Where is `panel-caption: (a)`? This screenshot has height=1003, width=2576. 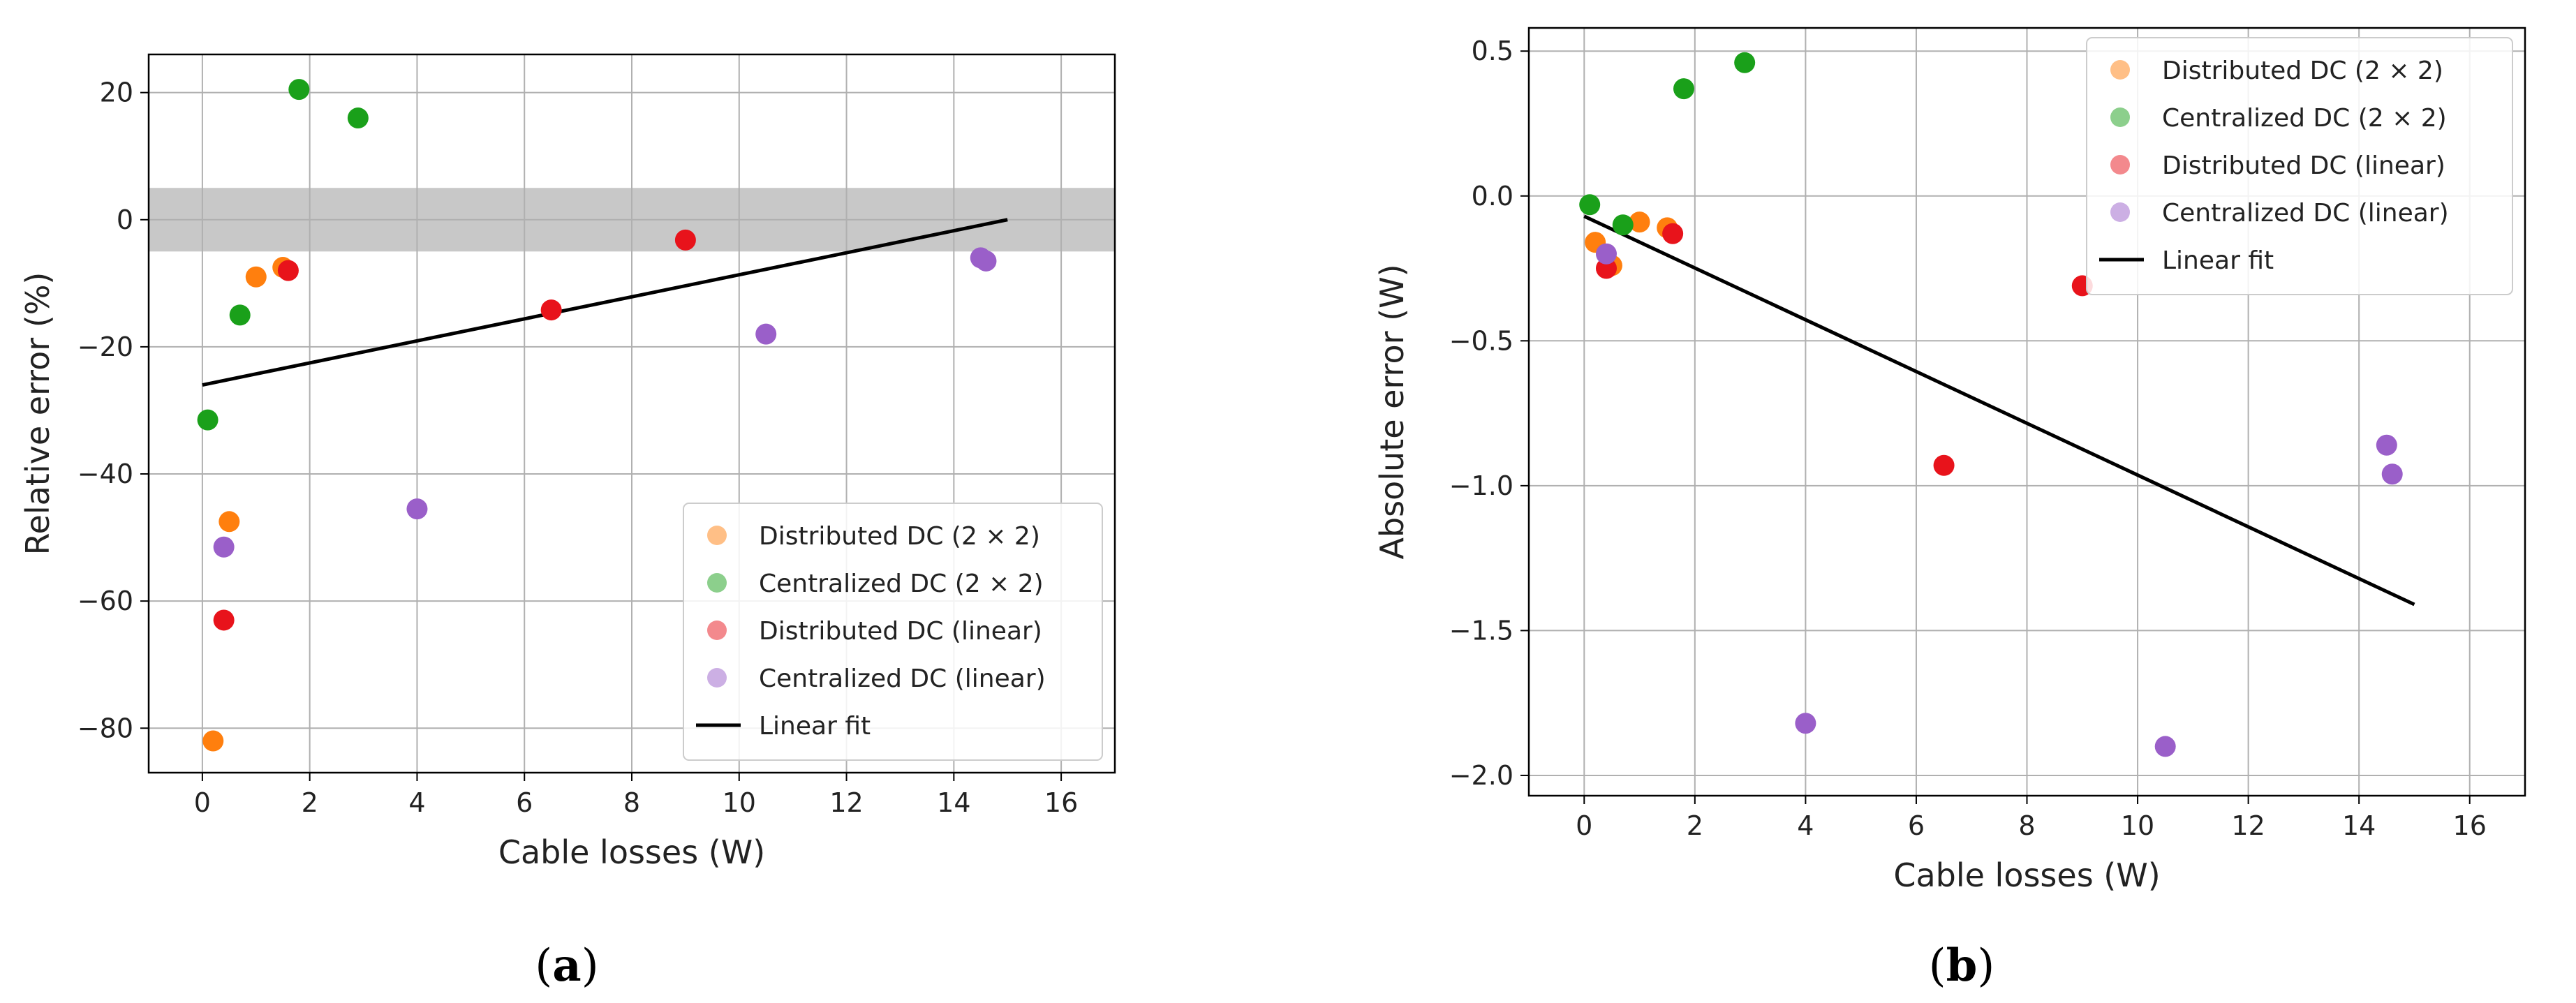
panel-caption: (a) is located at coordinates (566, 965).